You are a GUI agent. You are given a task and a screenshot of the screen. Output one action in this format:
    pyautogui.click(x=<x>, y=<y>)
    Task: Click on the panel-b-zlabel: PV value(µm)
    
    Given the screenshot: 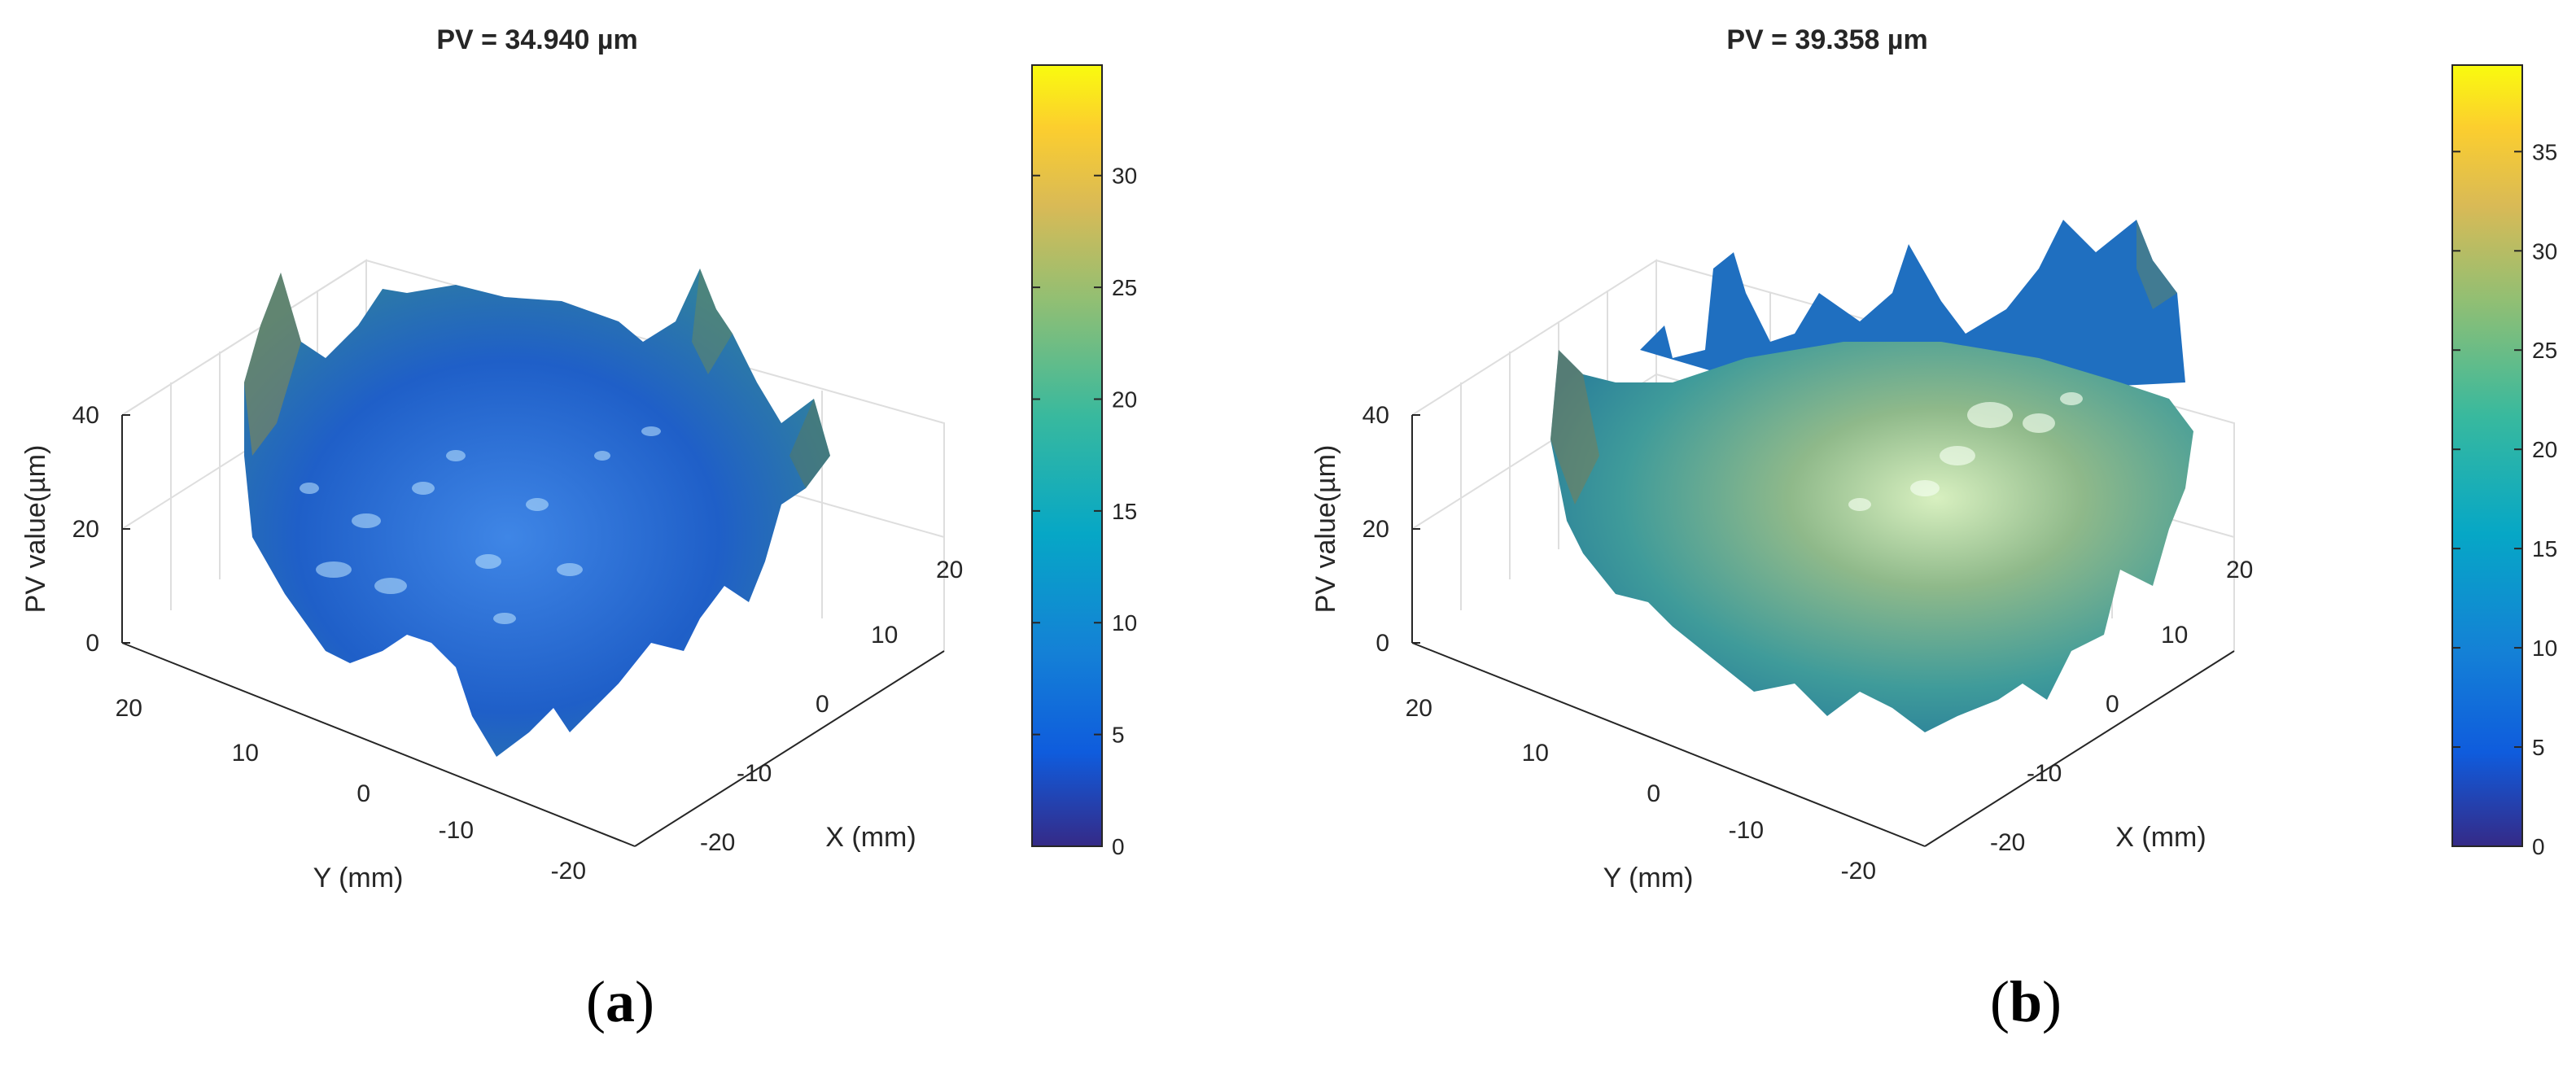 What is the action you would take?
    pyautogui.click(x=1325, y=529)
    